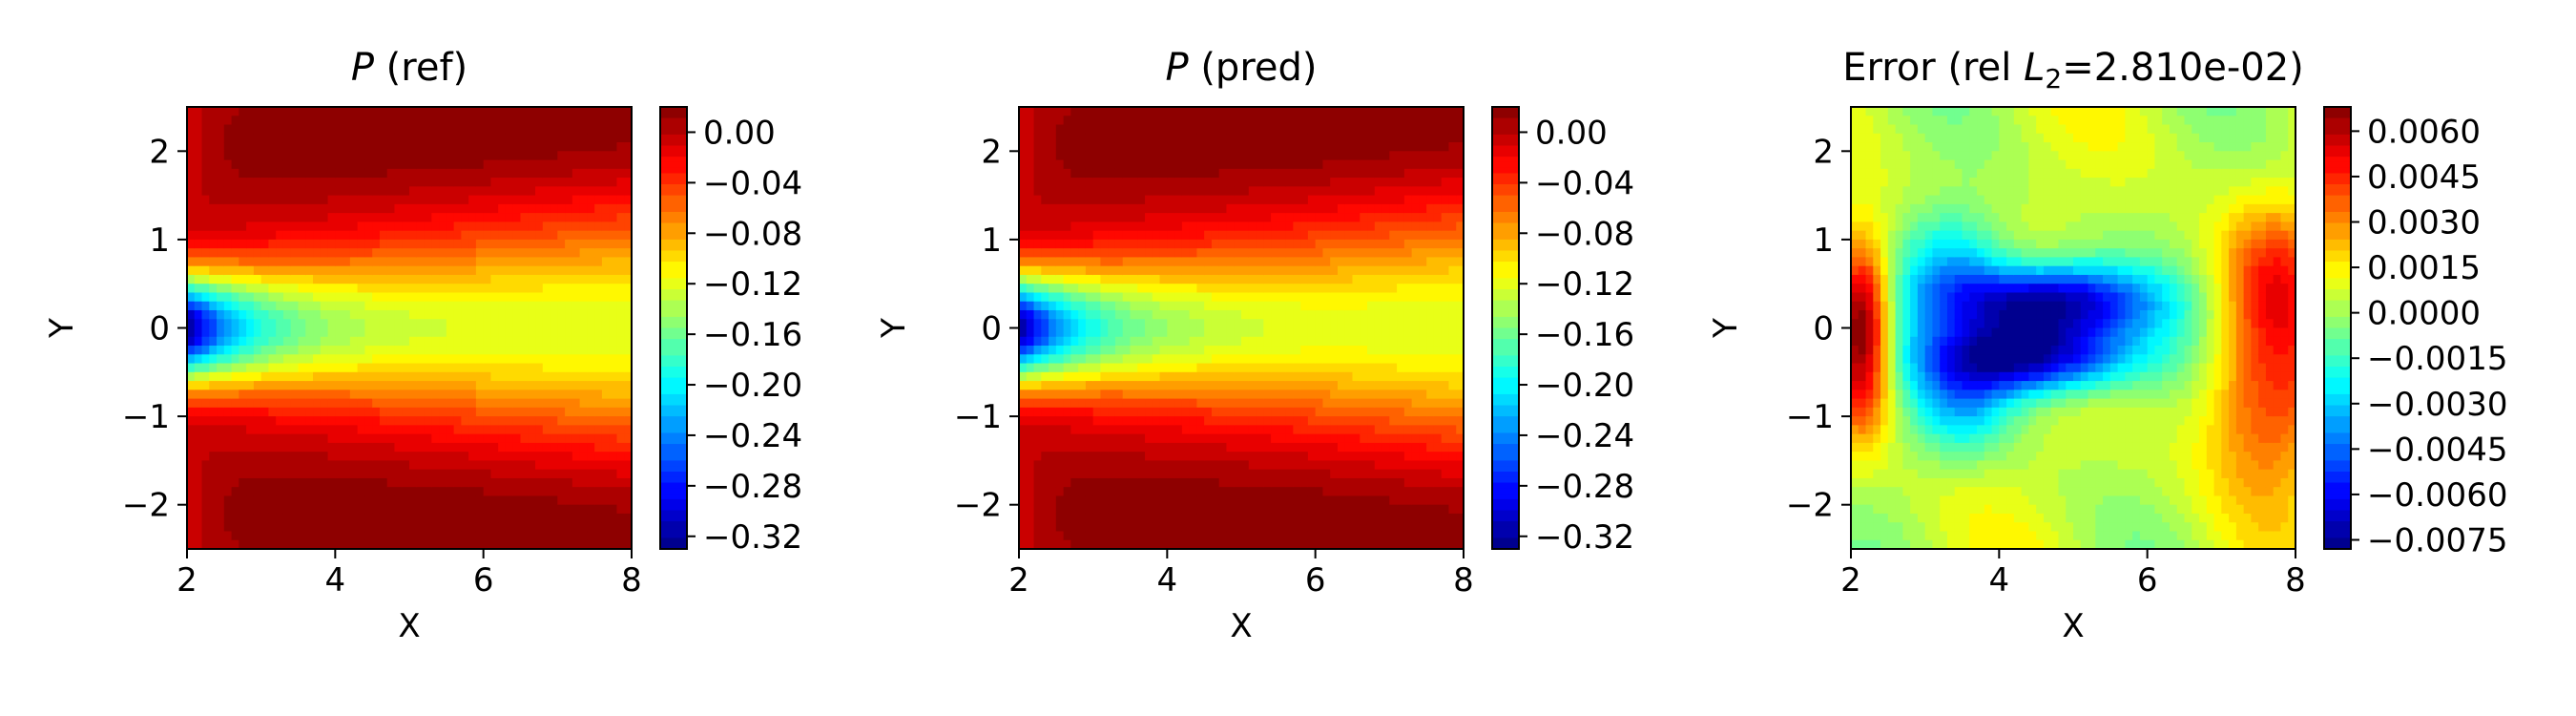 The image size is (2576, 716). What do you see at coordinates (1241, 68) in the screenshot?
I see `panel-title: P (pred)` at bounding box center [1241, 68].